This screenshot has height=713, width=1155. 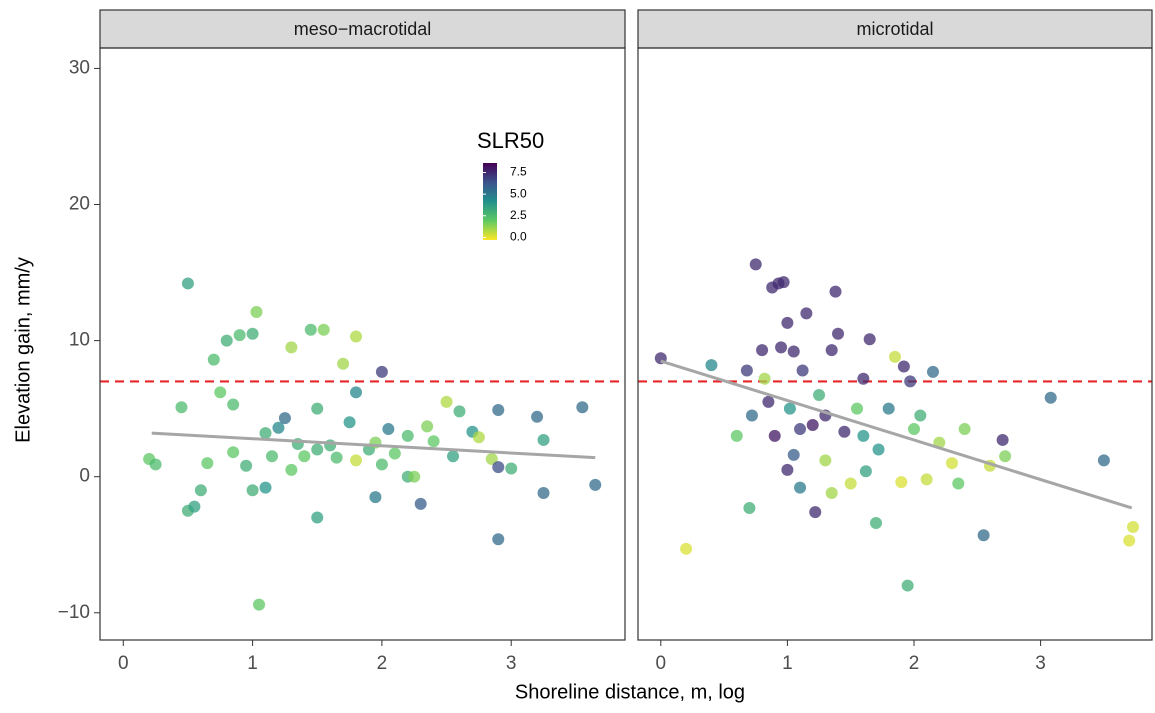 I want to click on colorbar-tick-label: 2.5, so click(x=518, y=215).